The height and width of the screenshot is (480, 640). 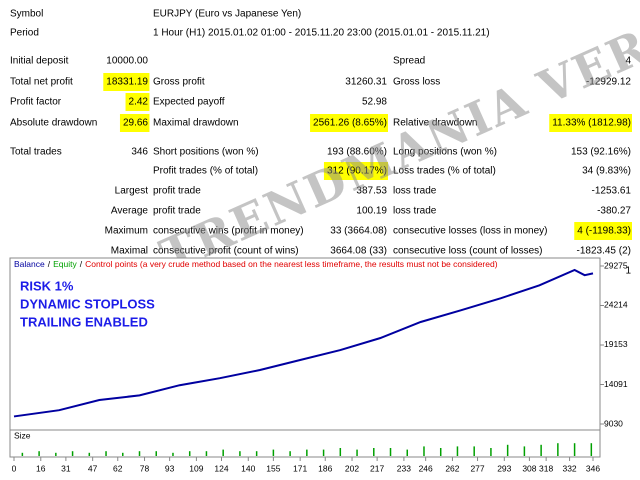 I want to click on stat-value: 34 (9.83%), so click(x=606, y=171).